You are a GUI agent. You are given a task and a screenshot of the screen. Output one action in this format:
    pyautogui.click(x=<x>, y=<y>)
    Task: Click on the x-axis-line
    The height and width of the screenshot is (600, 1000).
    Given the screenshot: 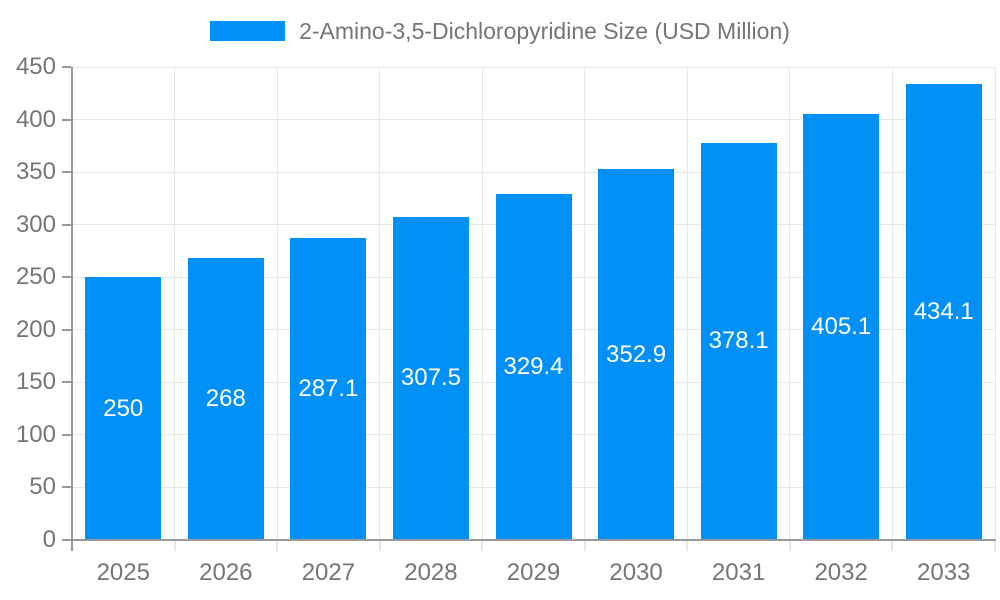 What is the action you would take?
    pyautogui.click(x=533, y=540)
    